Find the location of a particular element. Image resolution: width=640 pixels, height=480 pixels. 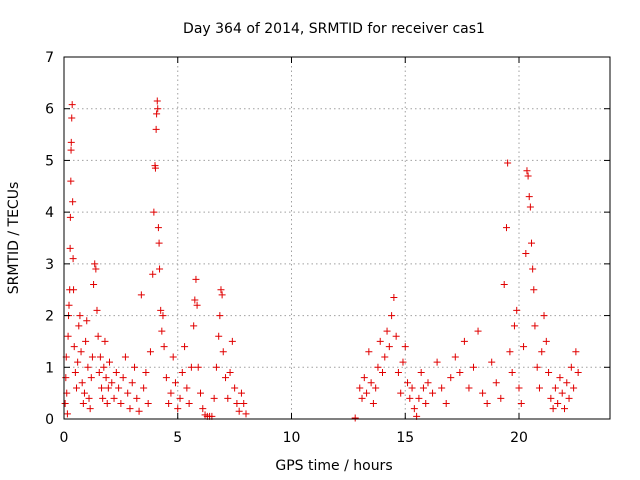

y-tick-label-2: 2 is located at coordinates (49, 317).